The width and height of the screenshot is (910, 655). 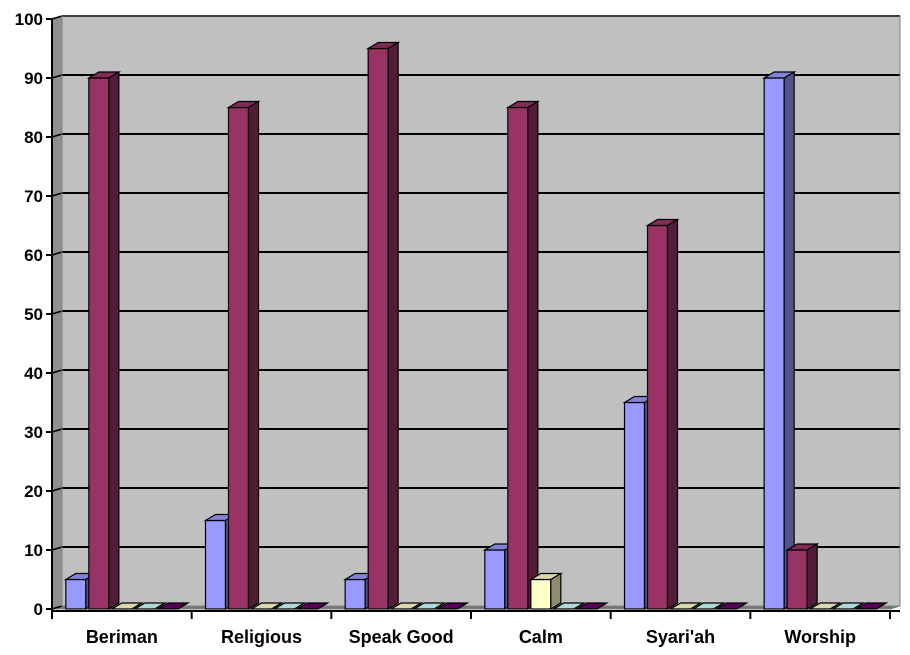 I want to click on y-tick-label: 10, so click(x=33, y=550).